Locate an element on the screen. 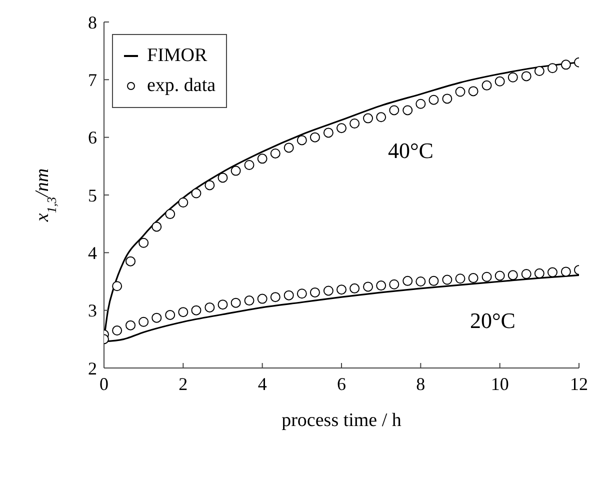  x-tick-label: 6 is located at coordinates (341, 384).